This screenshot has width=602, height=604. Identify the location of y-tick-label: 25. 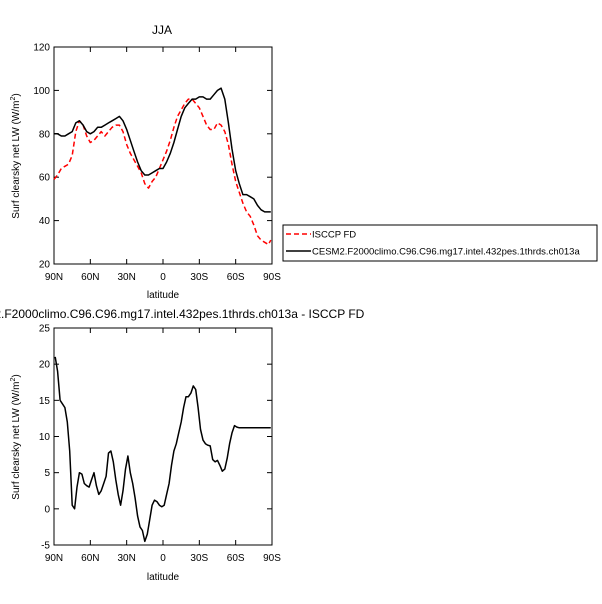
(45, 329).